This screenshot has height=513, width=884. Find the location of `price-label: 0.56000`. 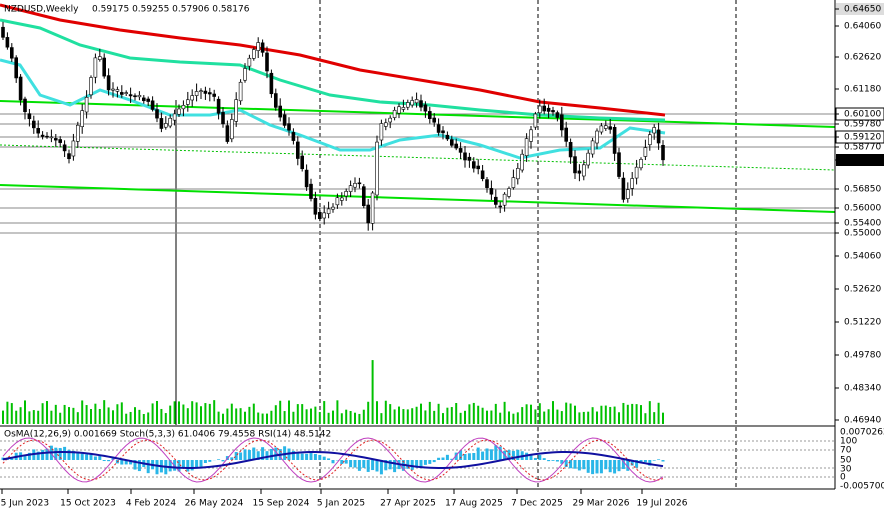

price-label: 0.56000 is located at coordinates (862, 209).